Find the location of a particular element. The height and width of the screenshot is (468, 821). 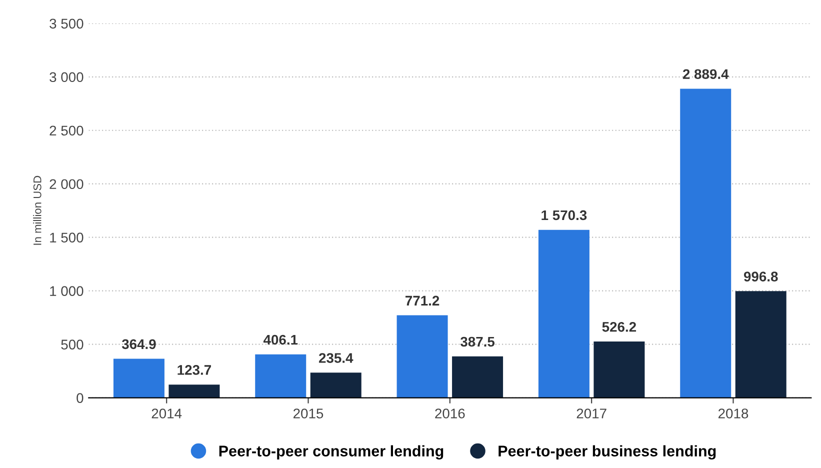

data-label: 771.2 is located at coordinates (423, 301).